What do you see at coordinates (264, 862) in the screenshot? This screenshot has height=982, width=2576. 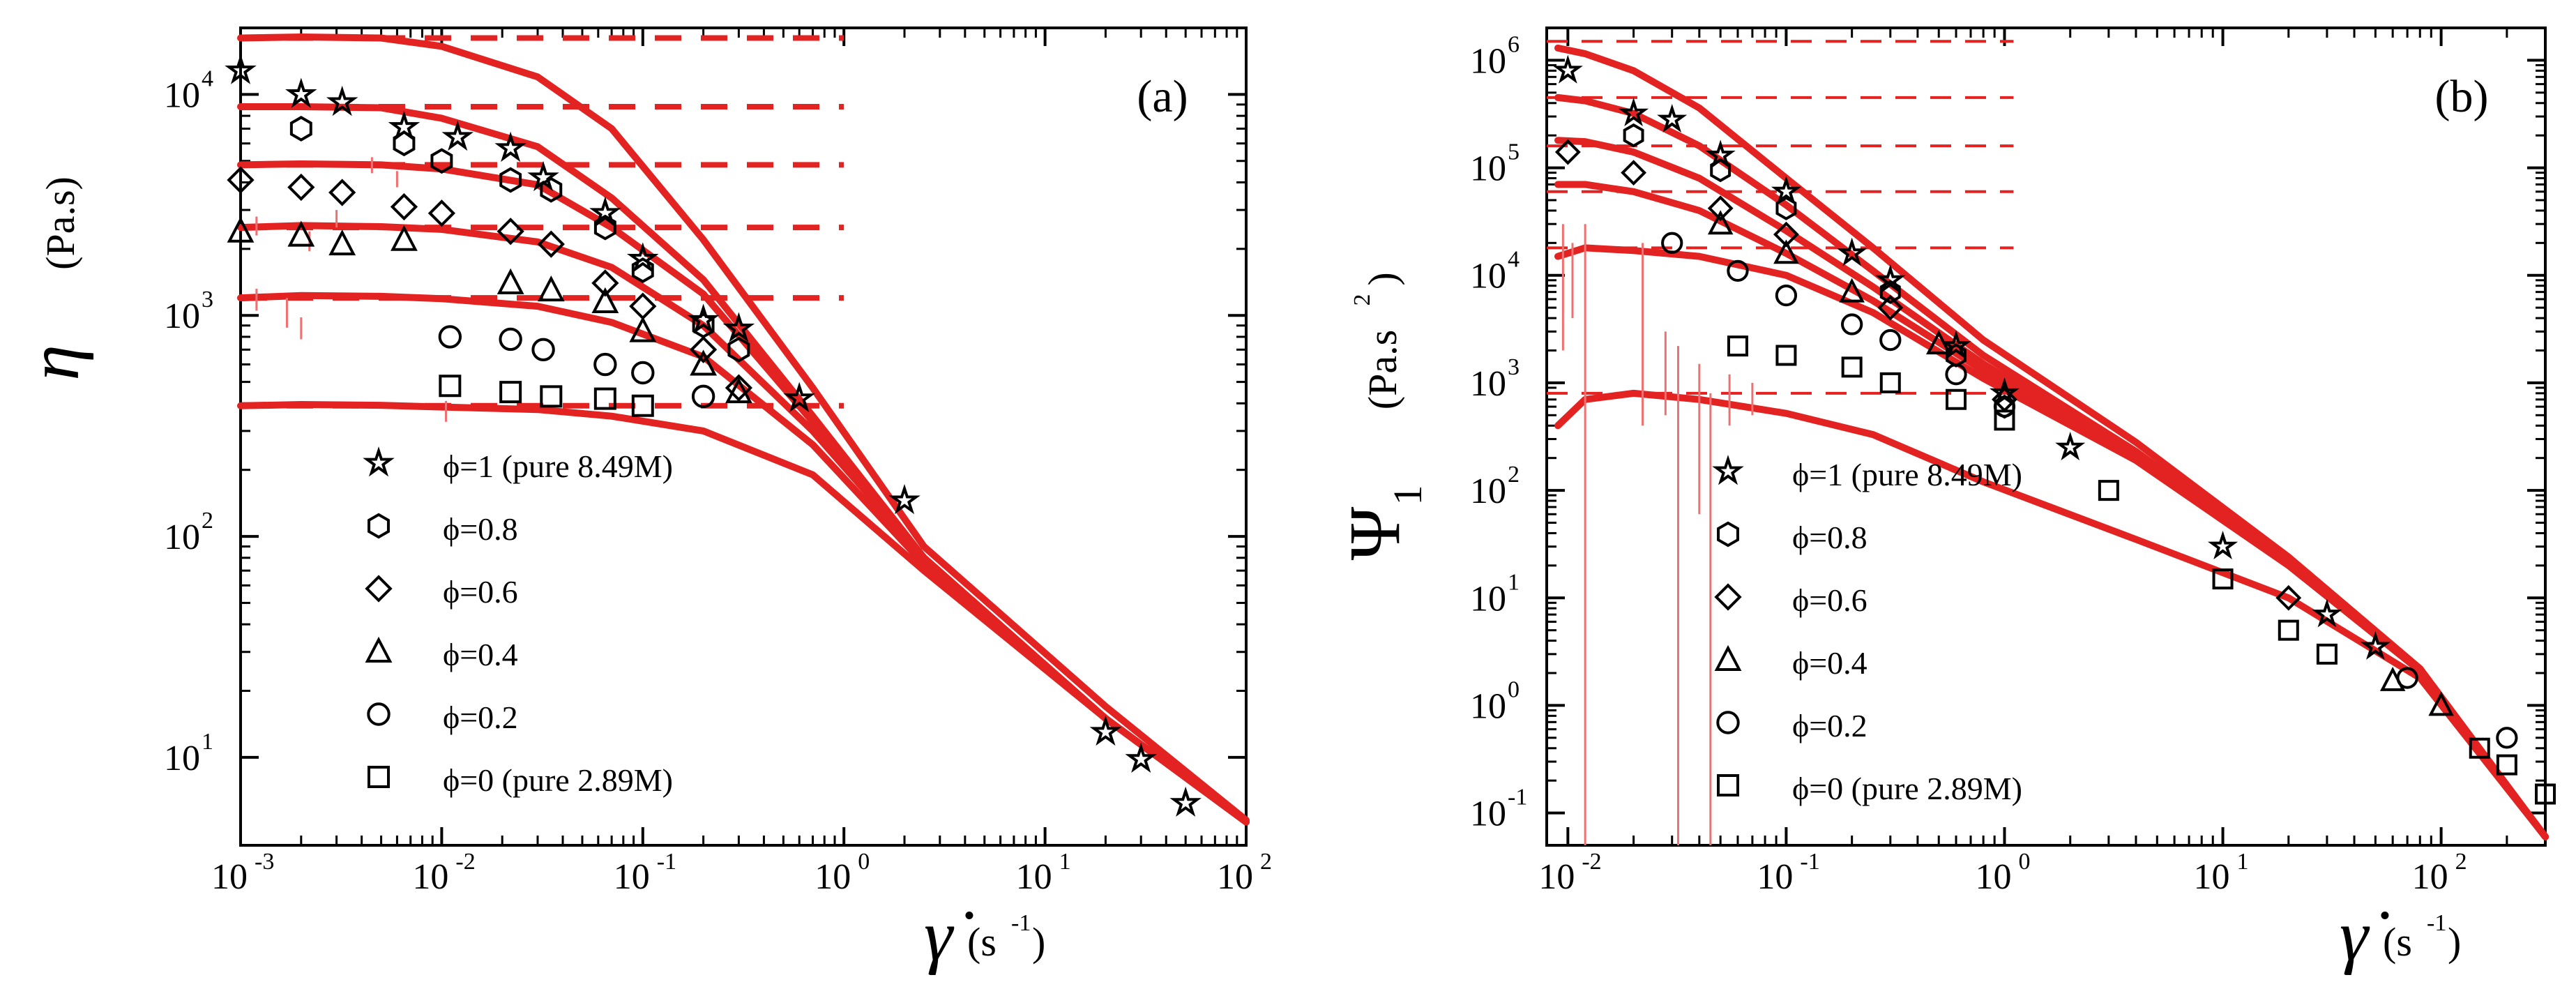 I see `x-tick-exponent: -3` at bounding box center [264, 862].